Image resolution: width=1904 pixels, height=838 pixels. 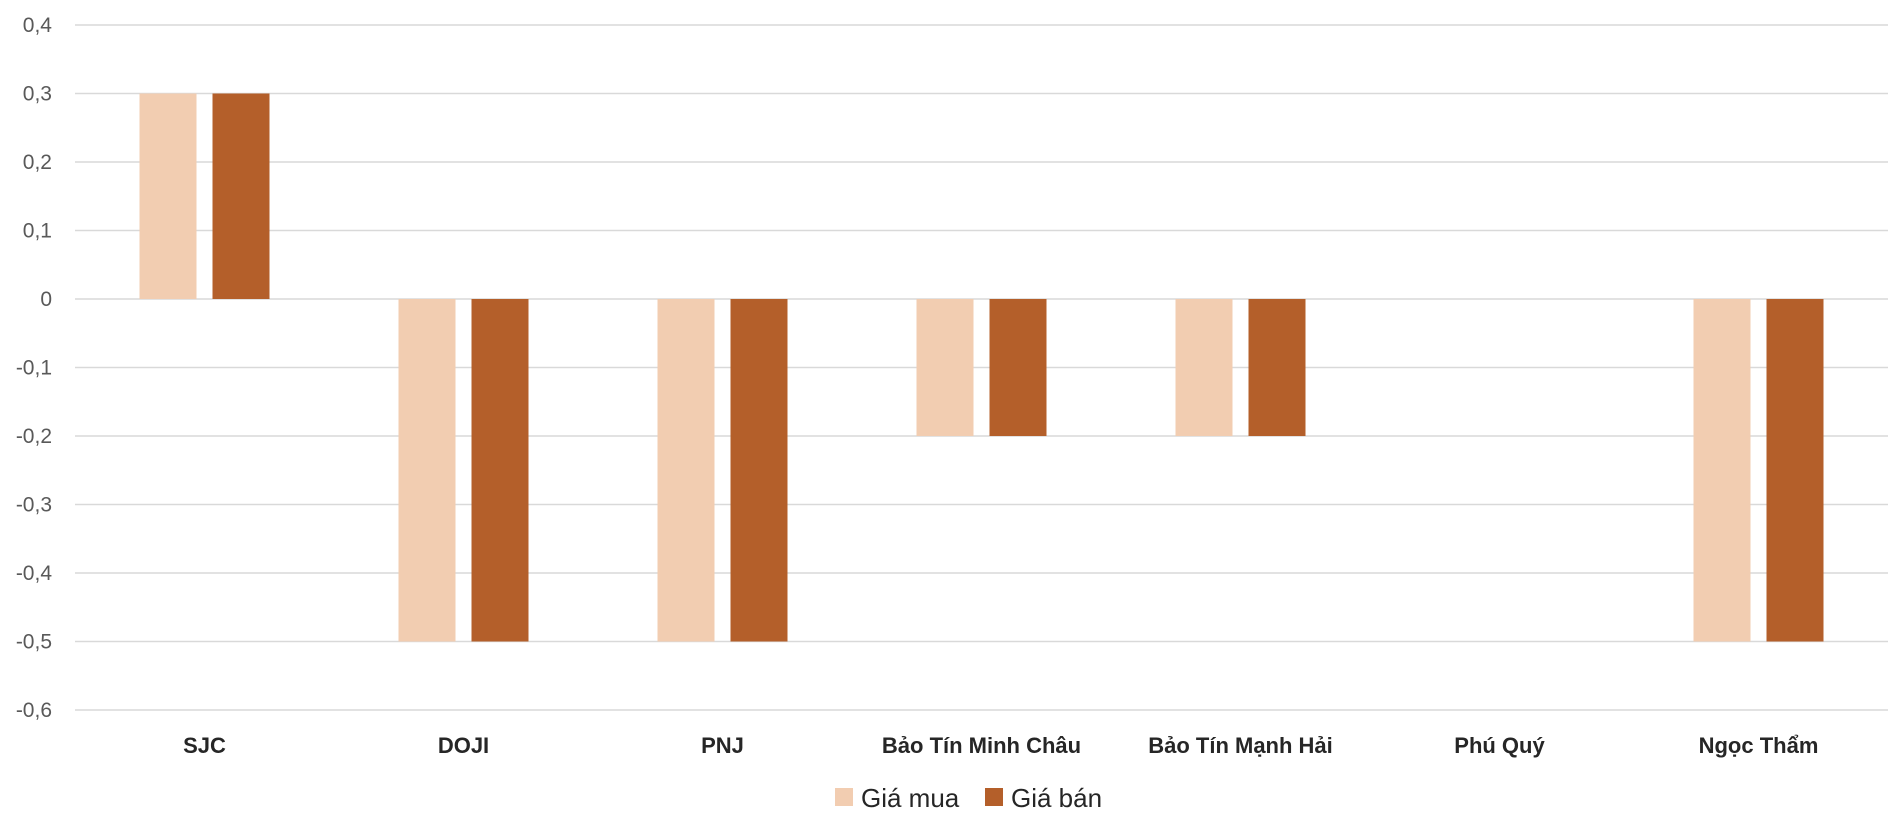 What do you see at coordinates (34, 642) in the screenshot?
I see `y-tick-label: -0,5` at bounding box center [34, 642].